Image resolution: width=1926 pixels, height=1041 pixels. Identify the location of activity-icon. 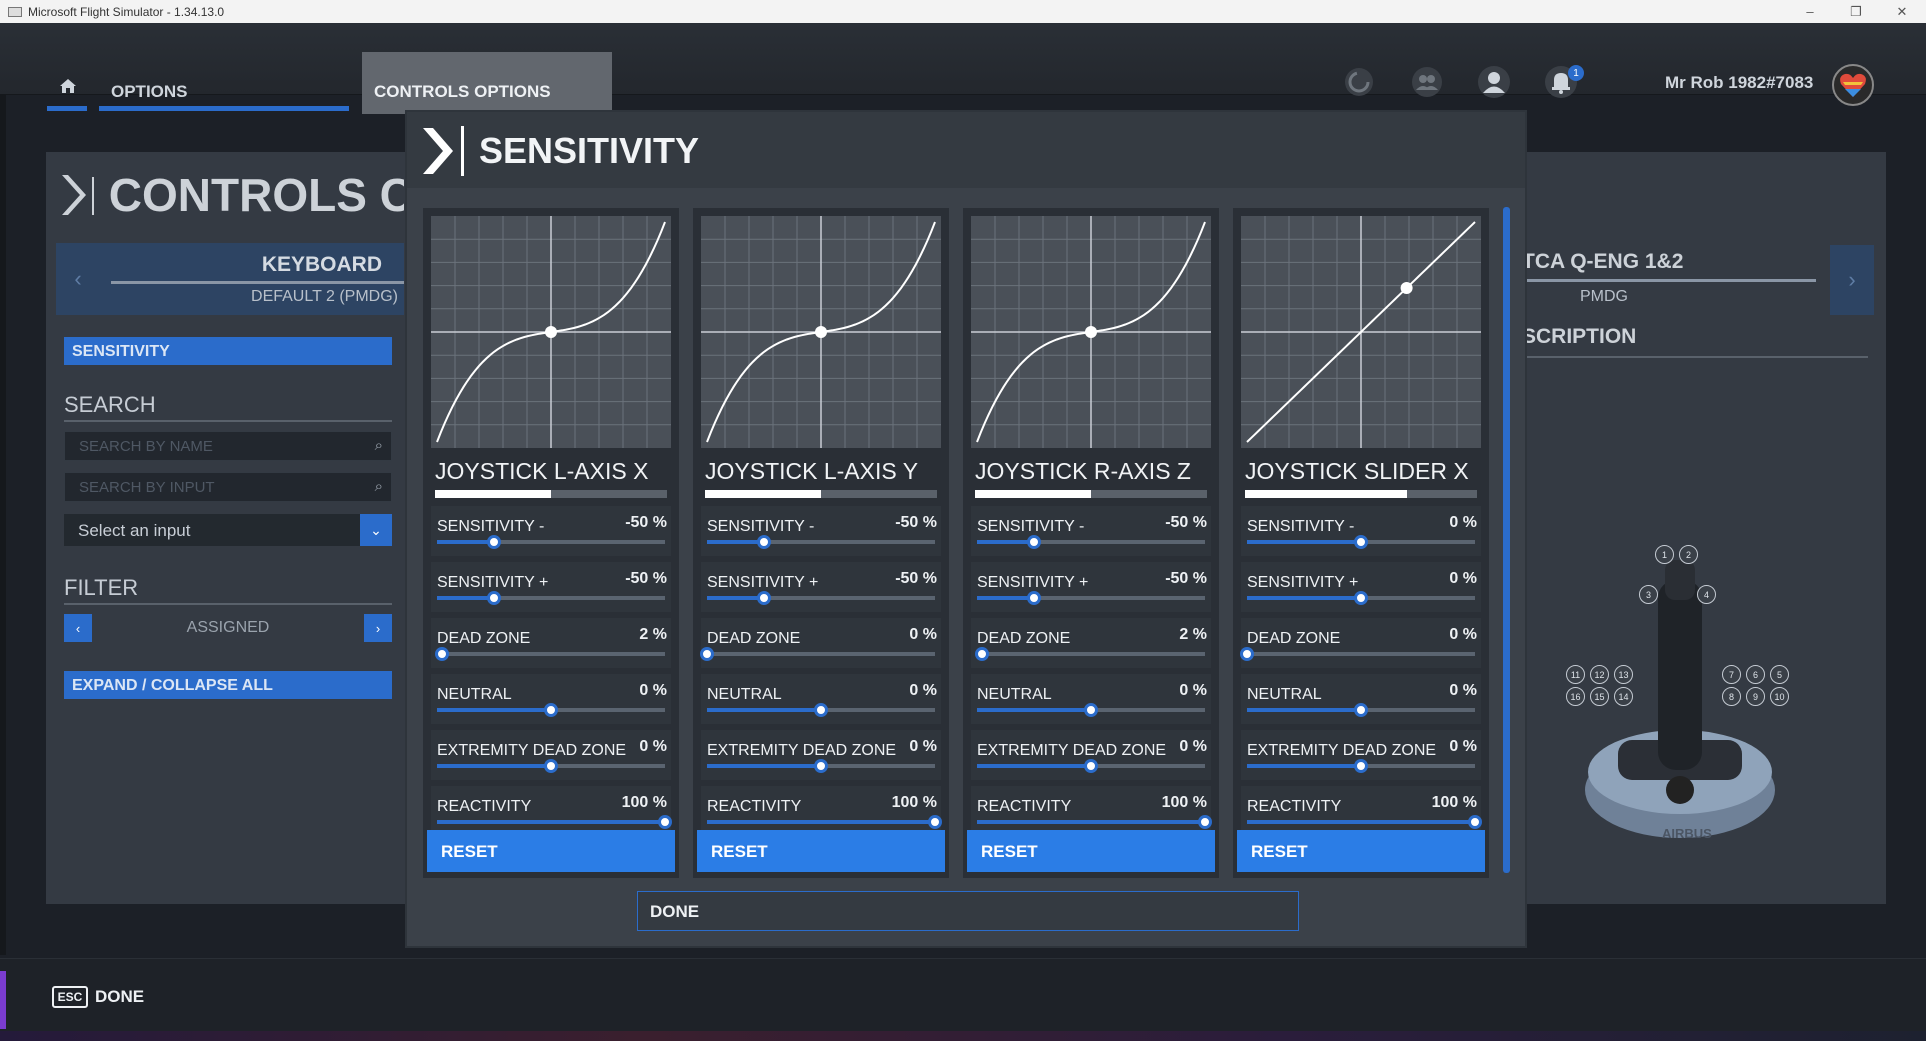
(1359, 82).